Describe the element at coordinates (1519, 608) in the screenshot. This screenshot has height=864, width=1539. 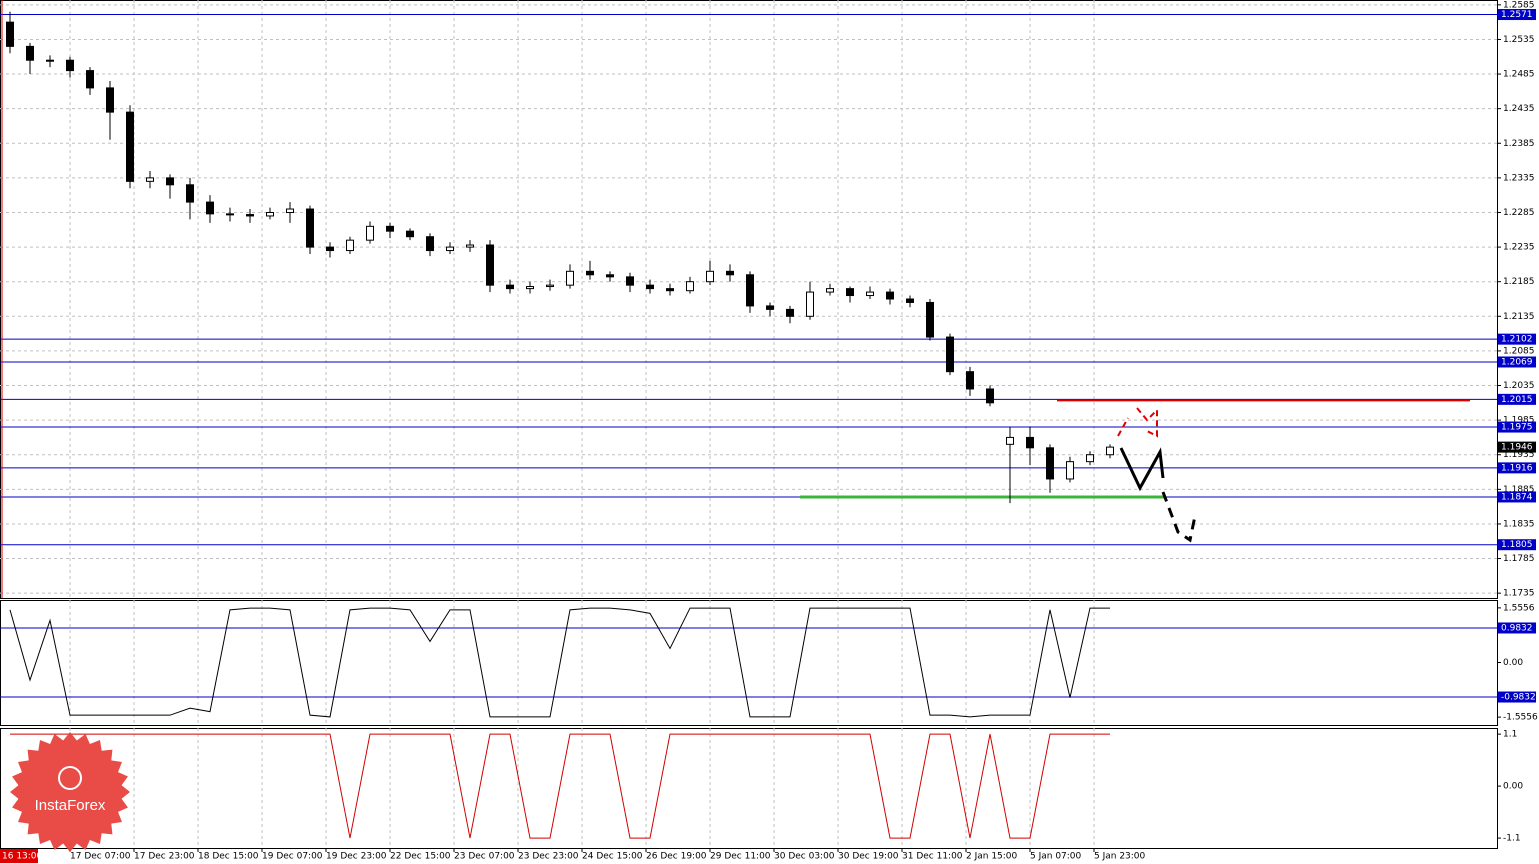
I see `y-tick-label: 1.5556` at that location.